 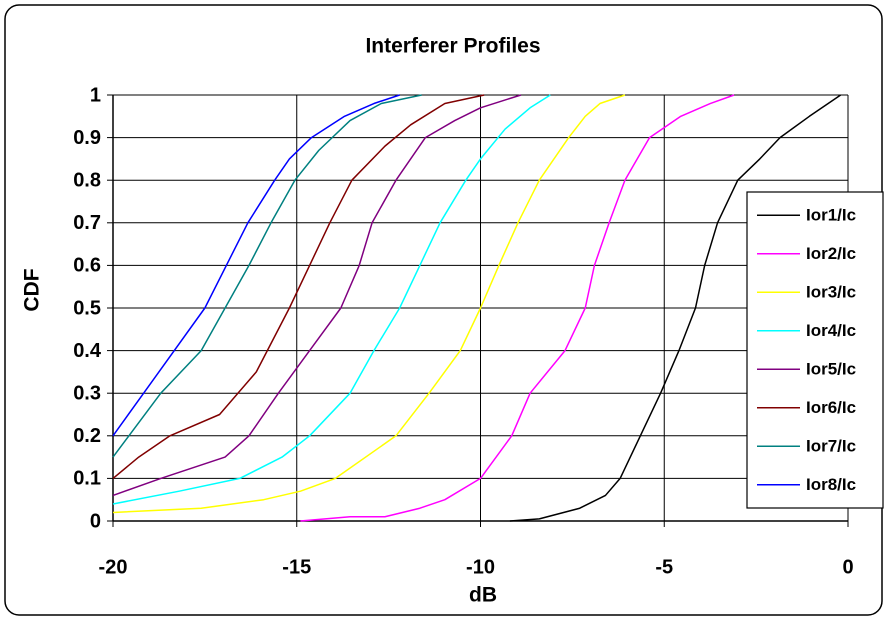 What do you see at coordinates (87, 351) in the screenshot?
I see `y-tick-label: 0.4` at bounding box center [87, 351].